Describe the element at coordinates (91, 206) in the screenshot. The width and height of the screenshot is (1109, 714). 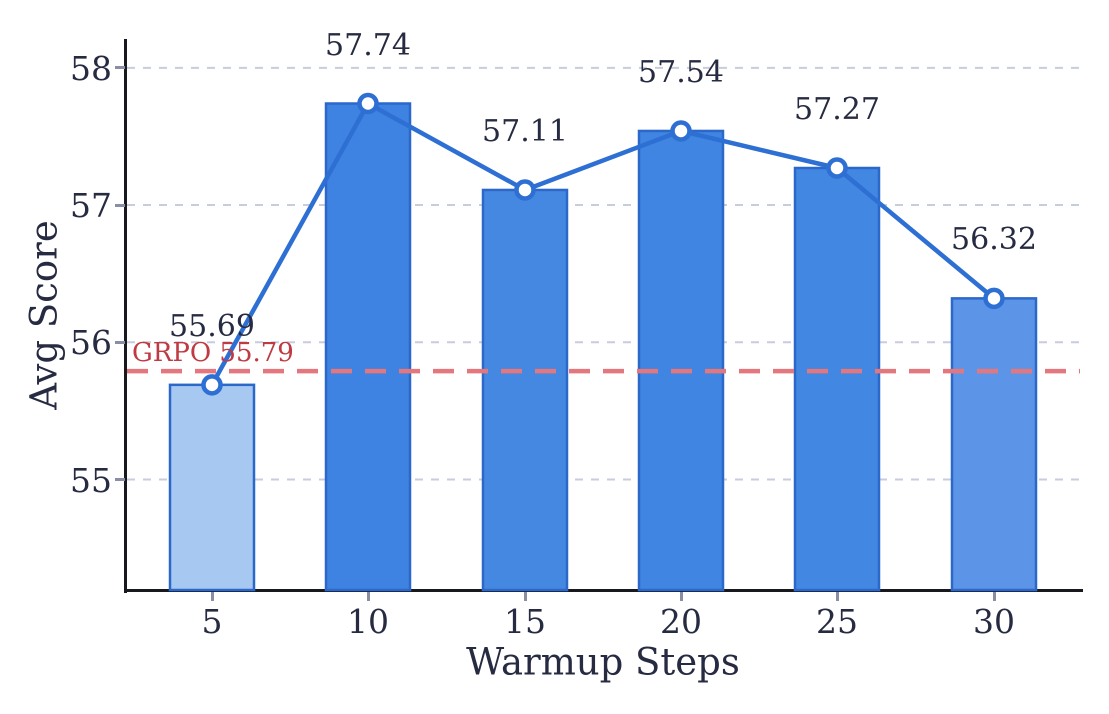
I see `y-tick-label-57: 57` at that location.